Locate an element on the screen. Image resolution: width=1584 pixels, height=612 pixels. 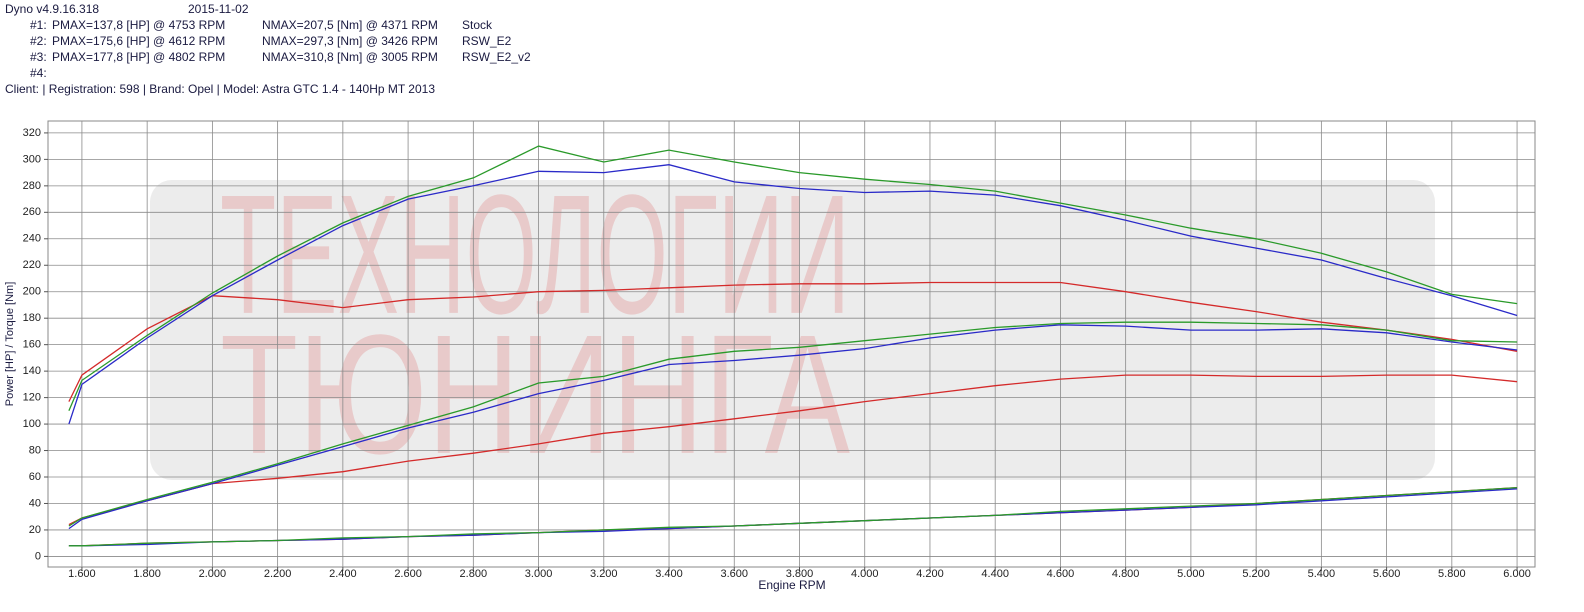
x-tick-label: 3.800 is located at coordinates (800, 574).